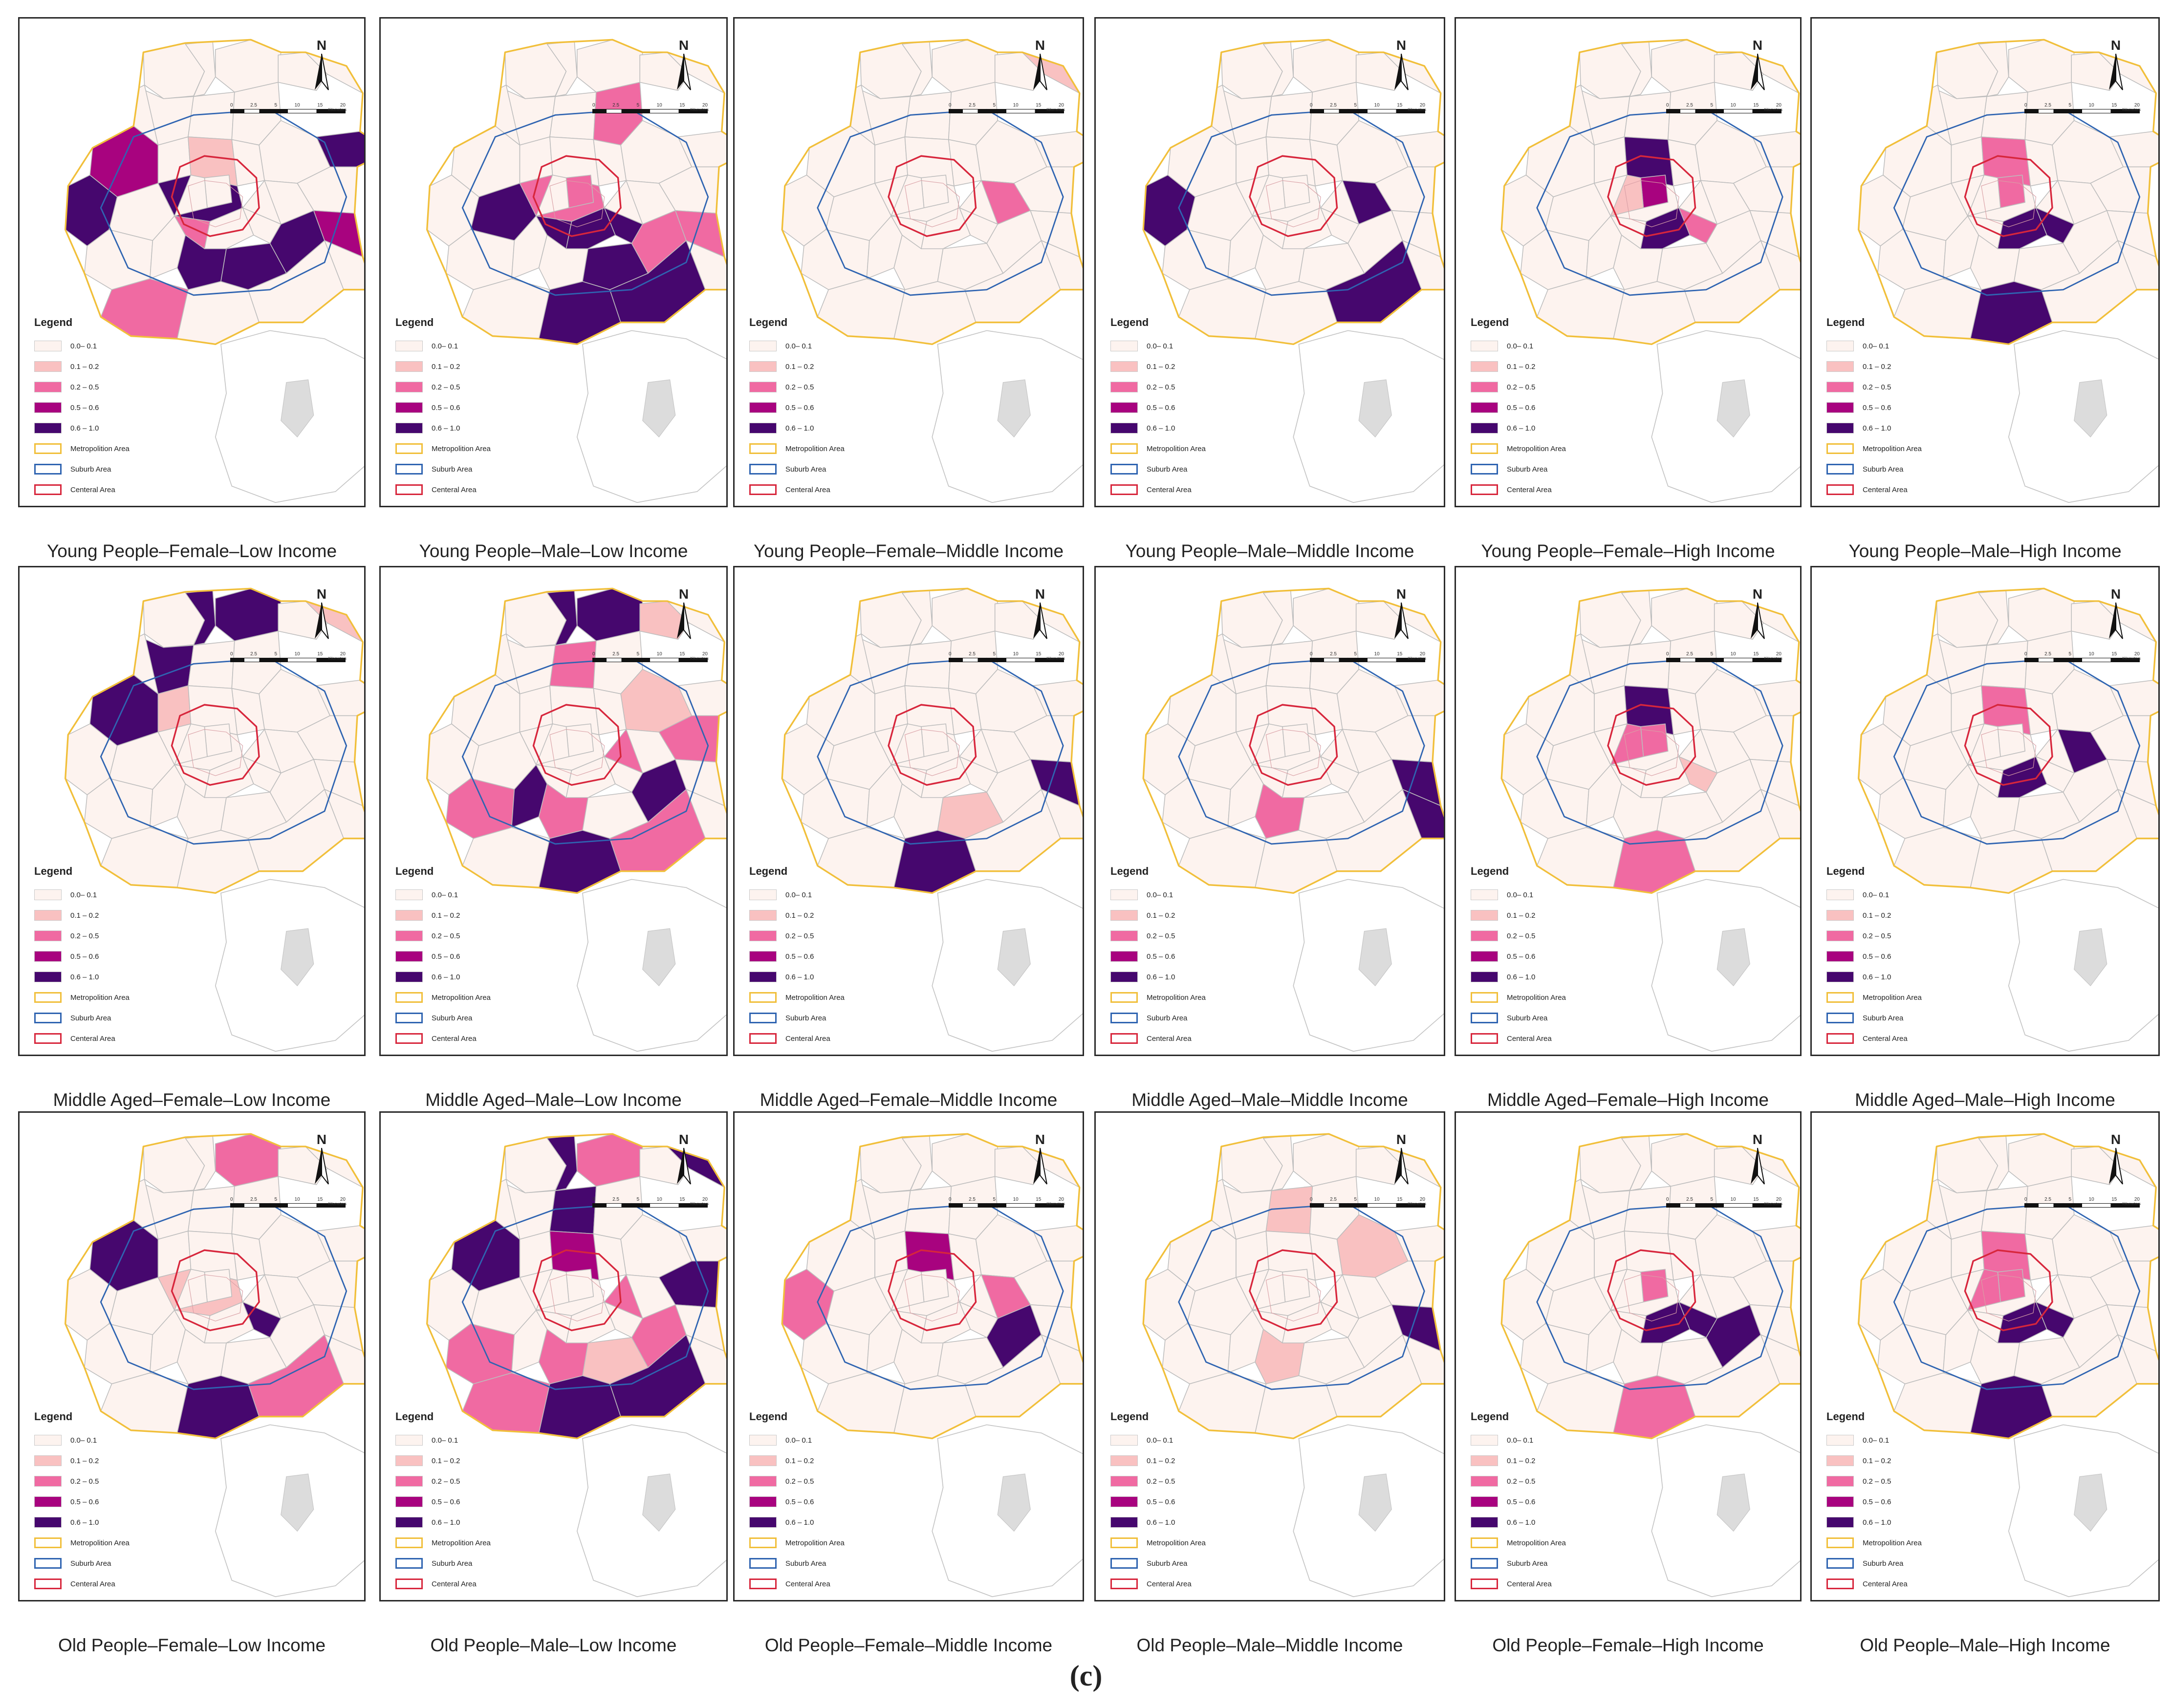 This screenshot has height=1708, width=2172. I want to click on panel-title: Middle Aged–Female–Middle Income, so click(909, 1100).